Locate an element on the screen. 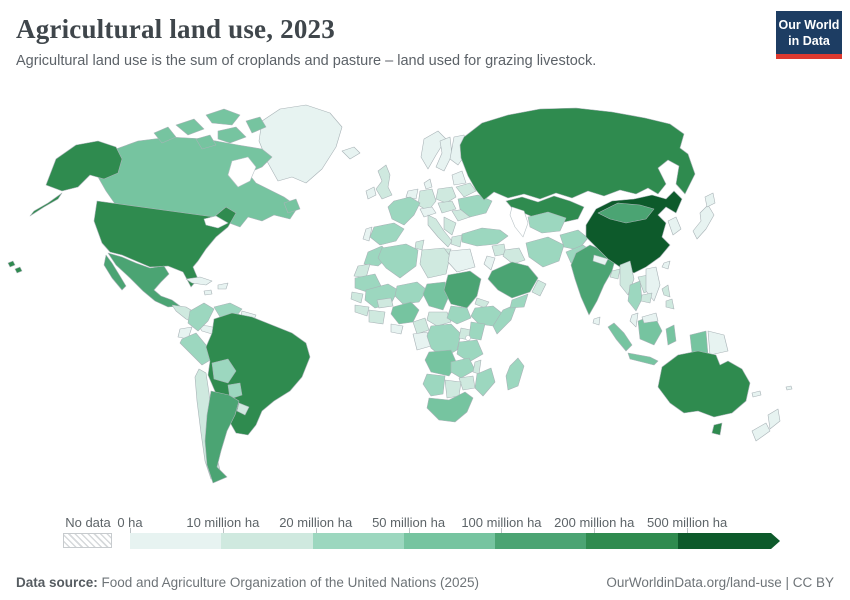 This screenshot has height=600, width=850. country-cameroon is located at coordinates (421, 326).